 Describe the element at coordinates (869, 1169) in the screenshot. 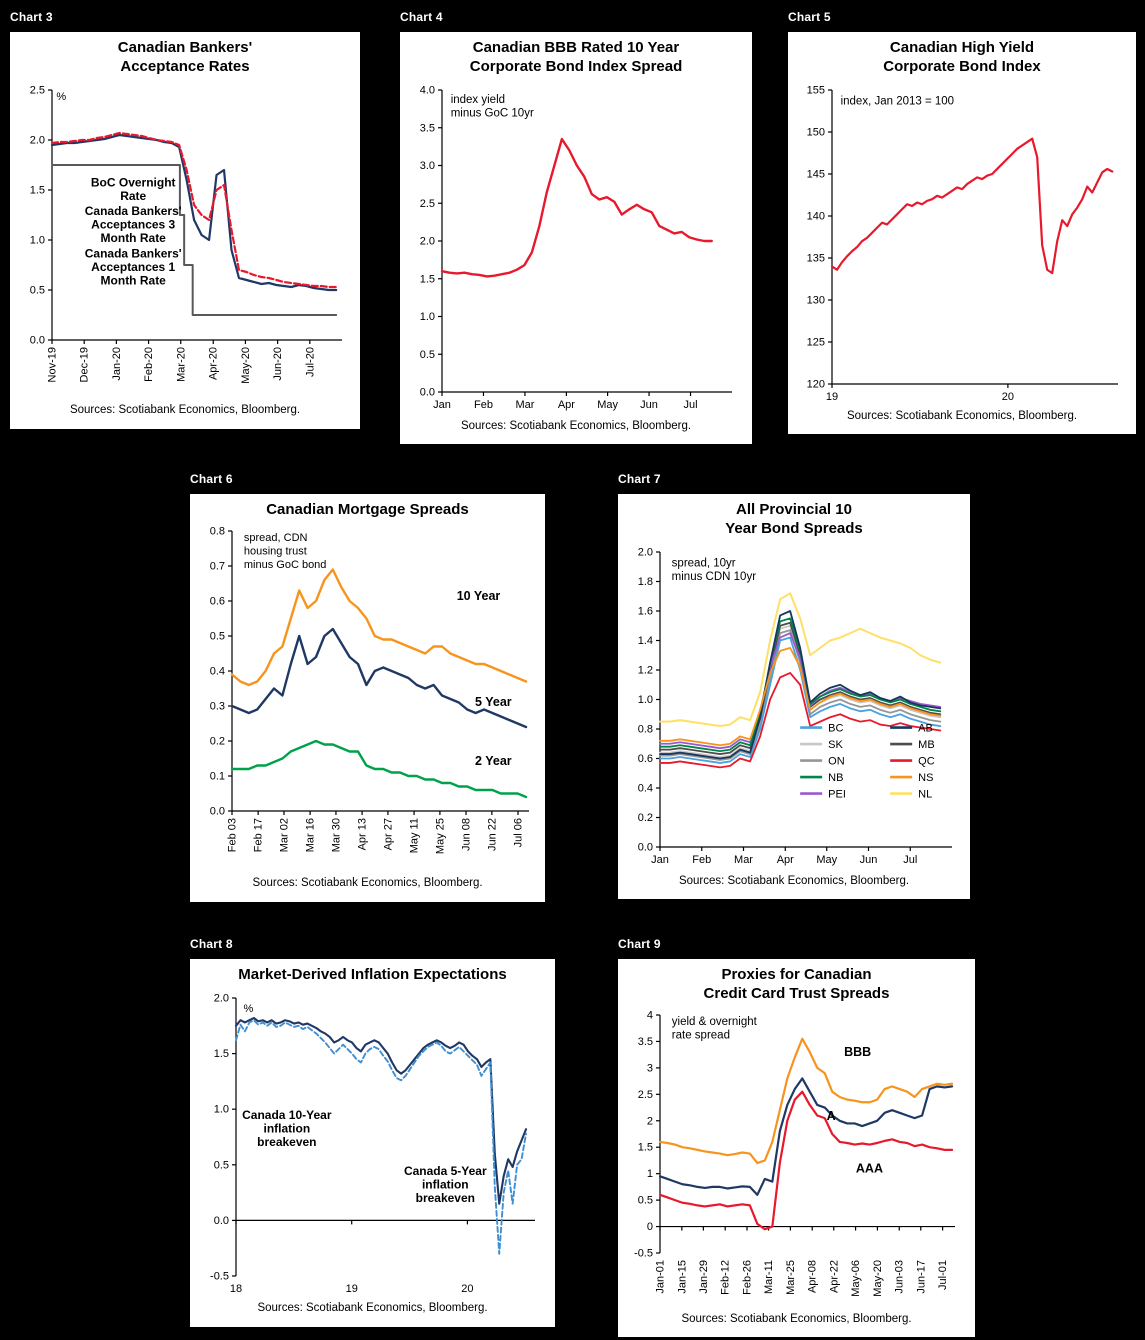

I see `svg-text: AAA` at that location.